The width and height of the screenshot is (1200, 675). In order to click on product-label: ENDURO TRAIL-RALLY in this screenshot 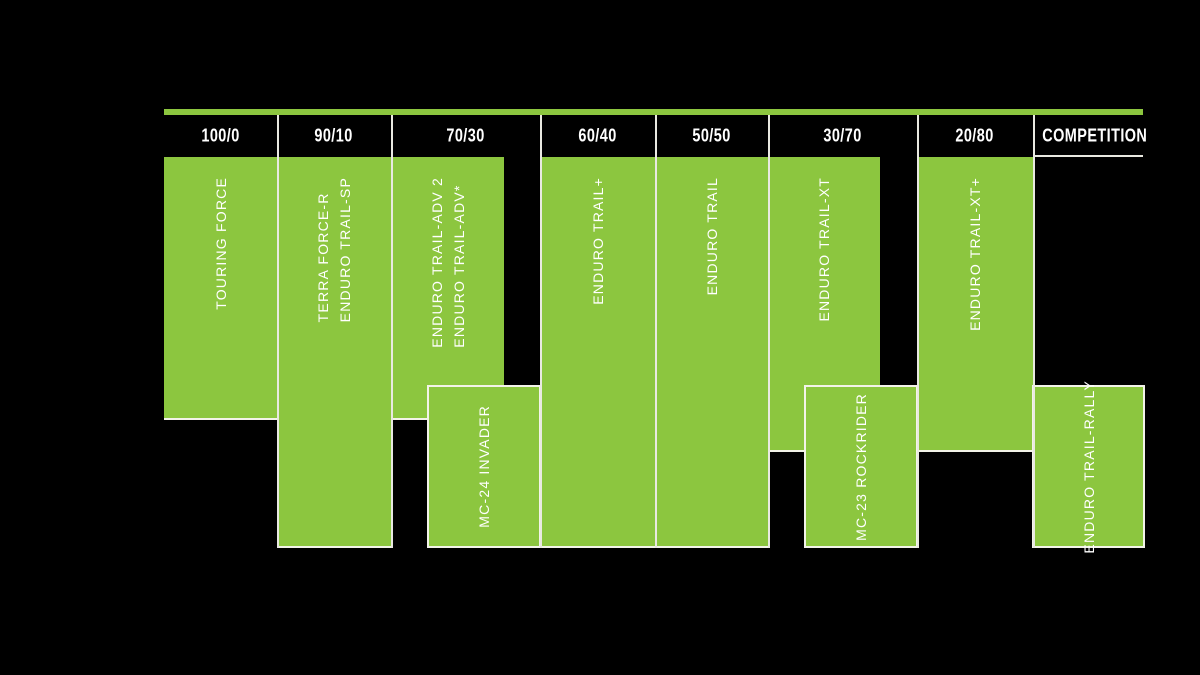, I will do `click(1088, 466)`.